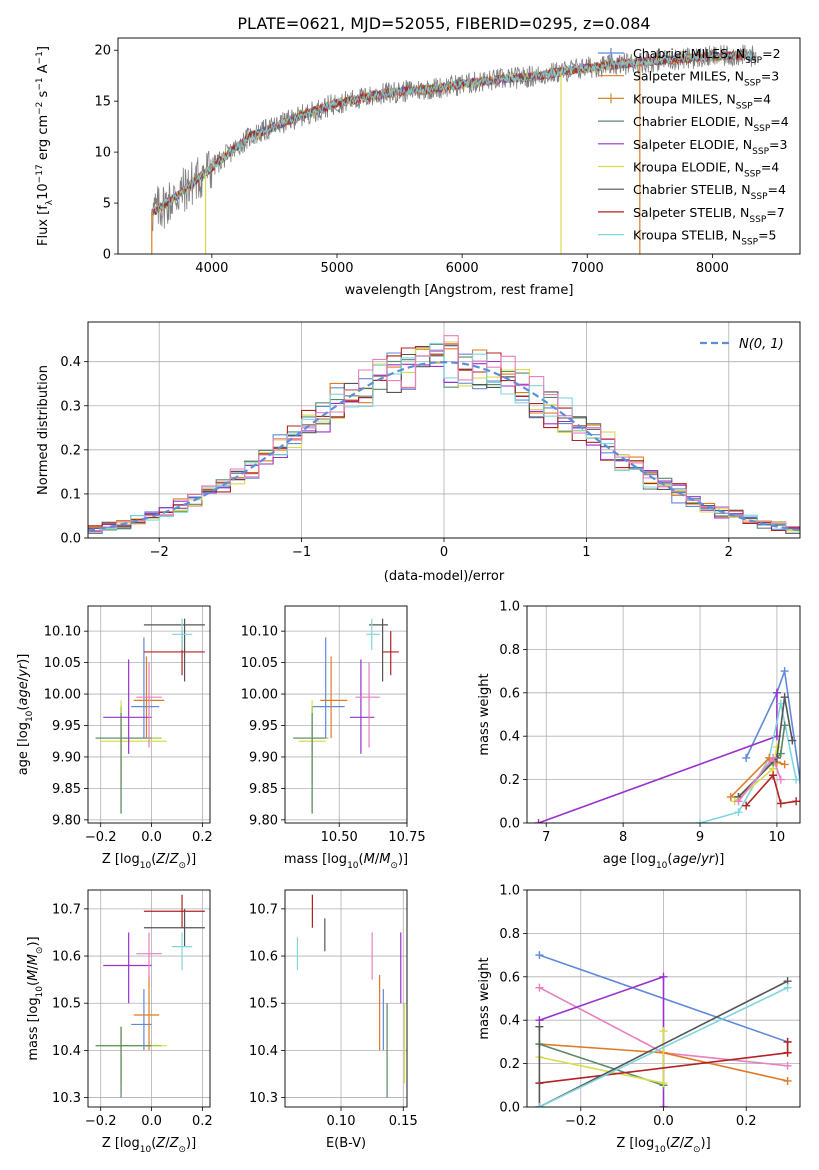 Image resolution: width=819 pixels, height=1170 pixels. What do you see at coordinates (688, 1143) in the screenshot?
I see `label-part: Z` at bounding box center [688, 1143].